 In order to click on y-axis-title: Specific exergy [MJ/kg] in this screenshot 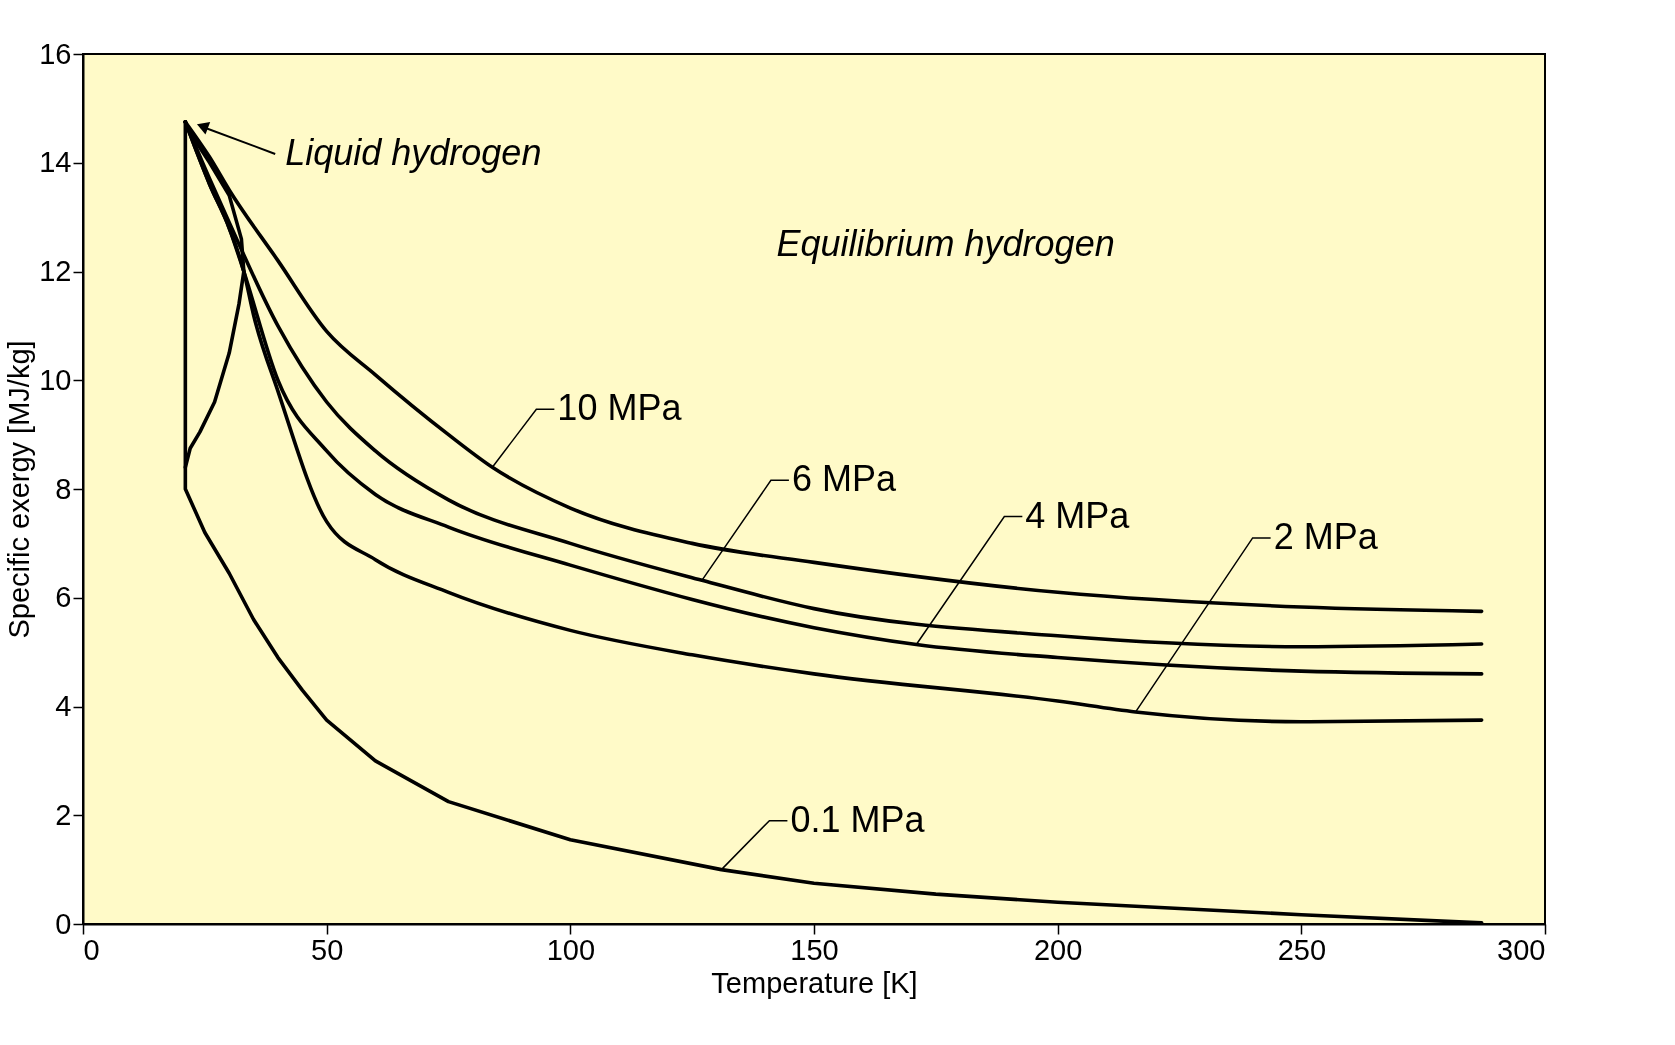, I will do `click(19, 489)`.